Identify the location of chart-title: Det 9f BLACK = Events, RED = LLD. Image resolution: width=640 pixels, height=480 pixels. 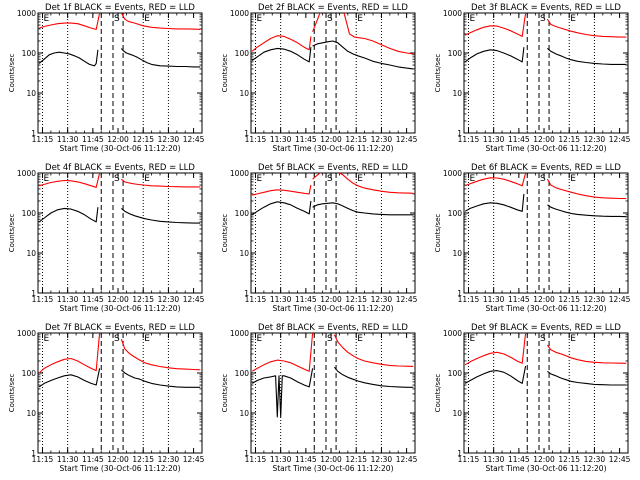
(546, 328).